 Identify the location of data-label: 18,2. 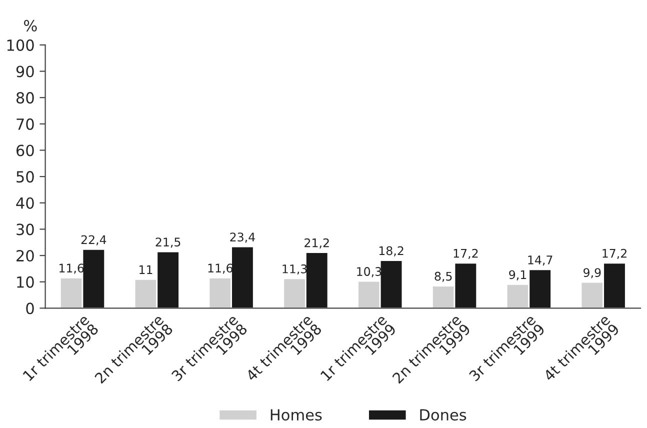
(391, 251).